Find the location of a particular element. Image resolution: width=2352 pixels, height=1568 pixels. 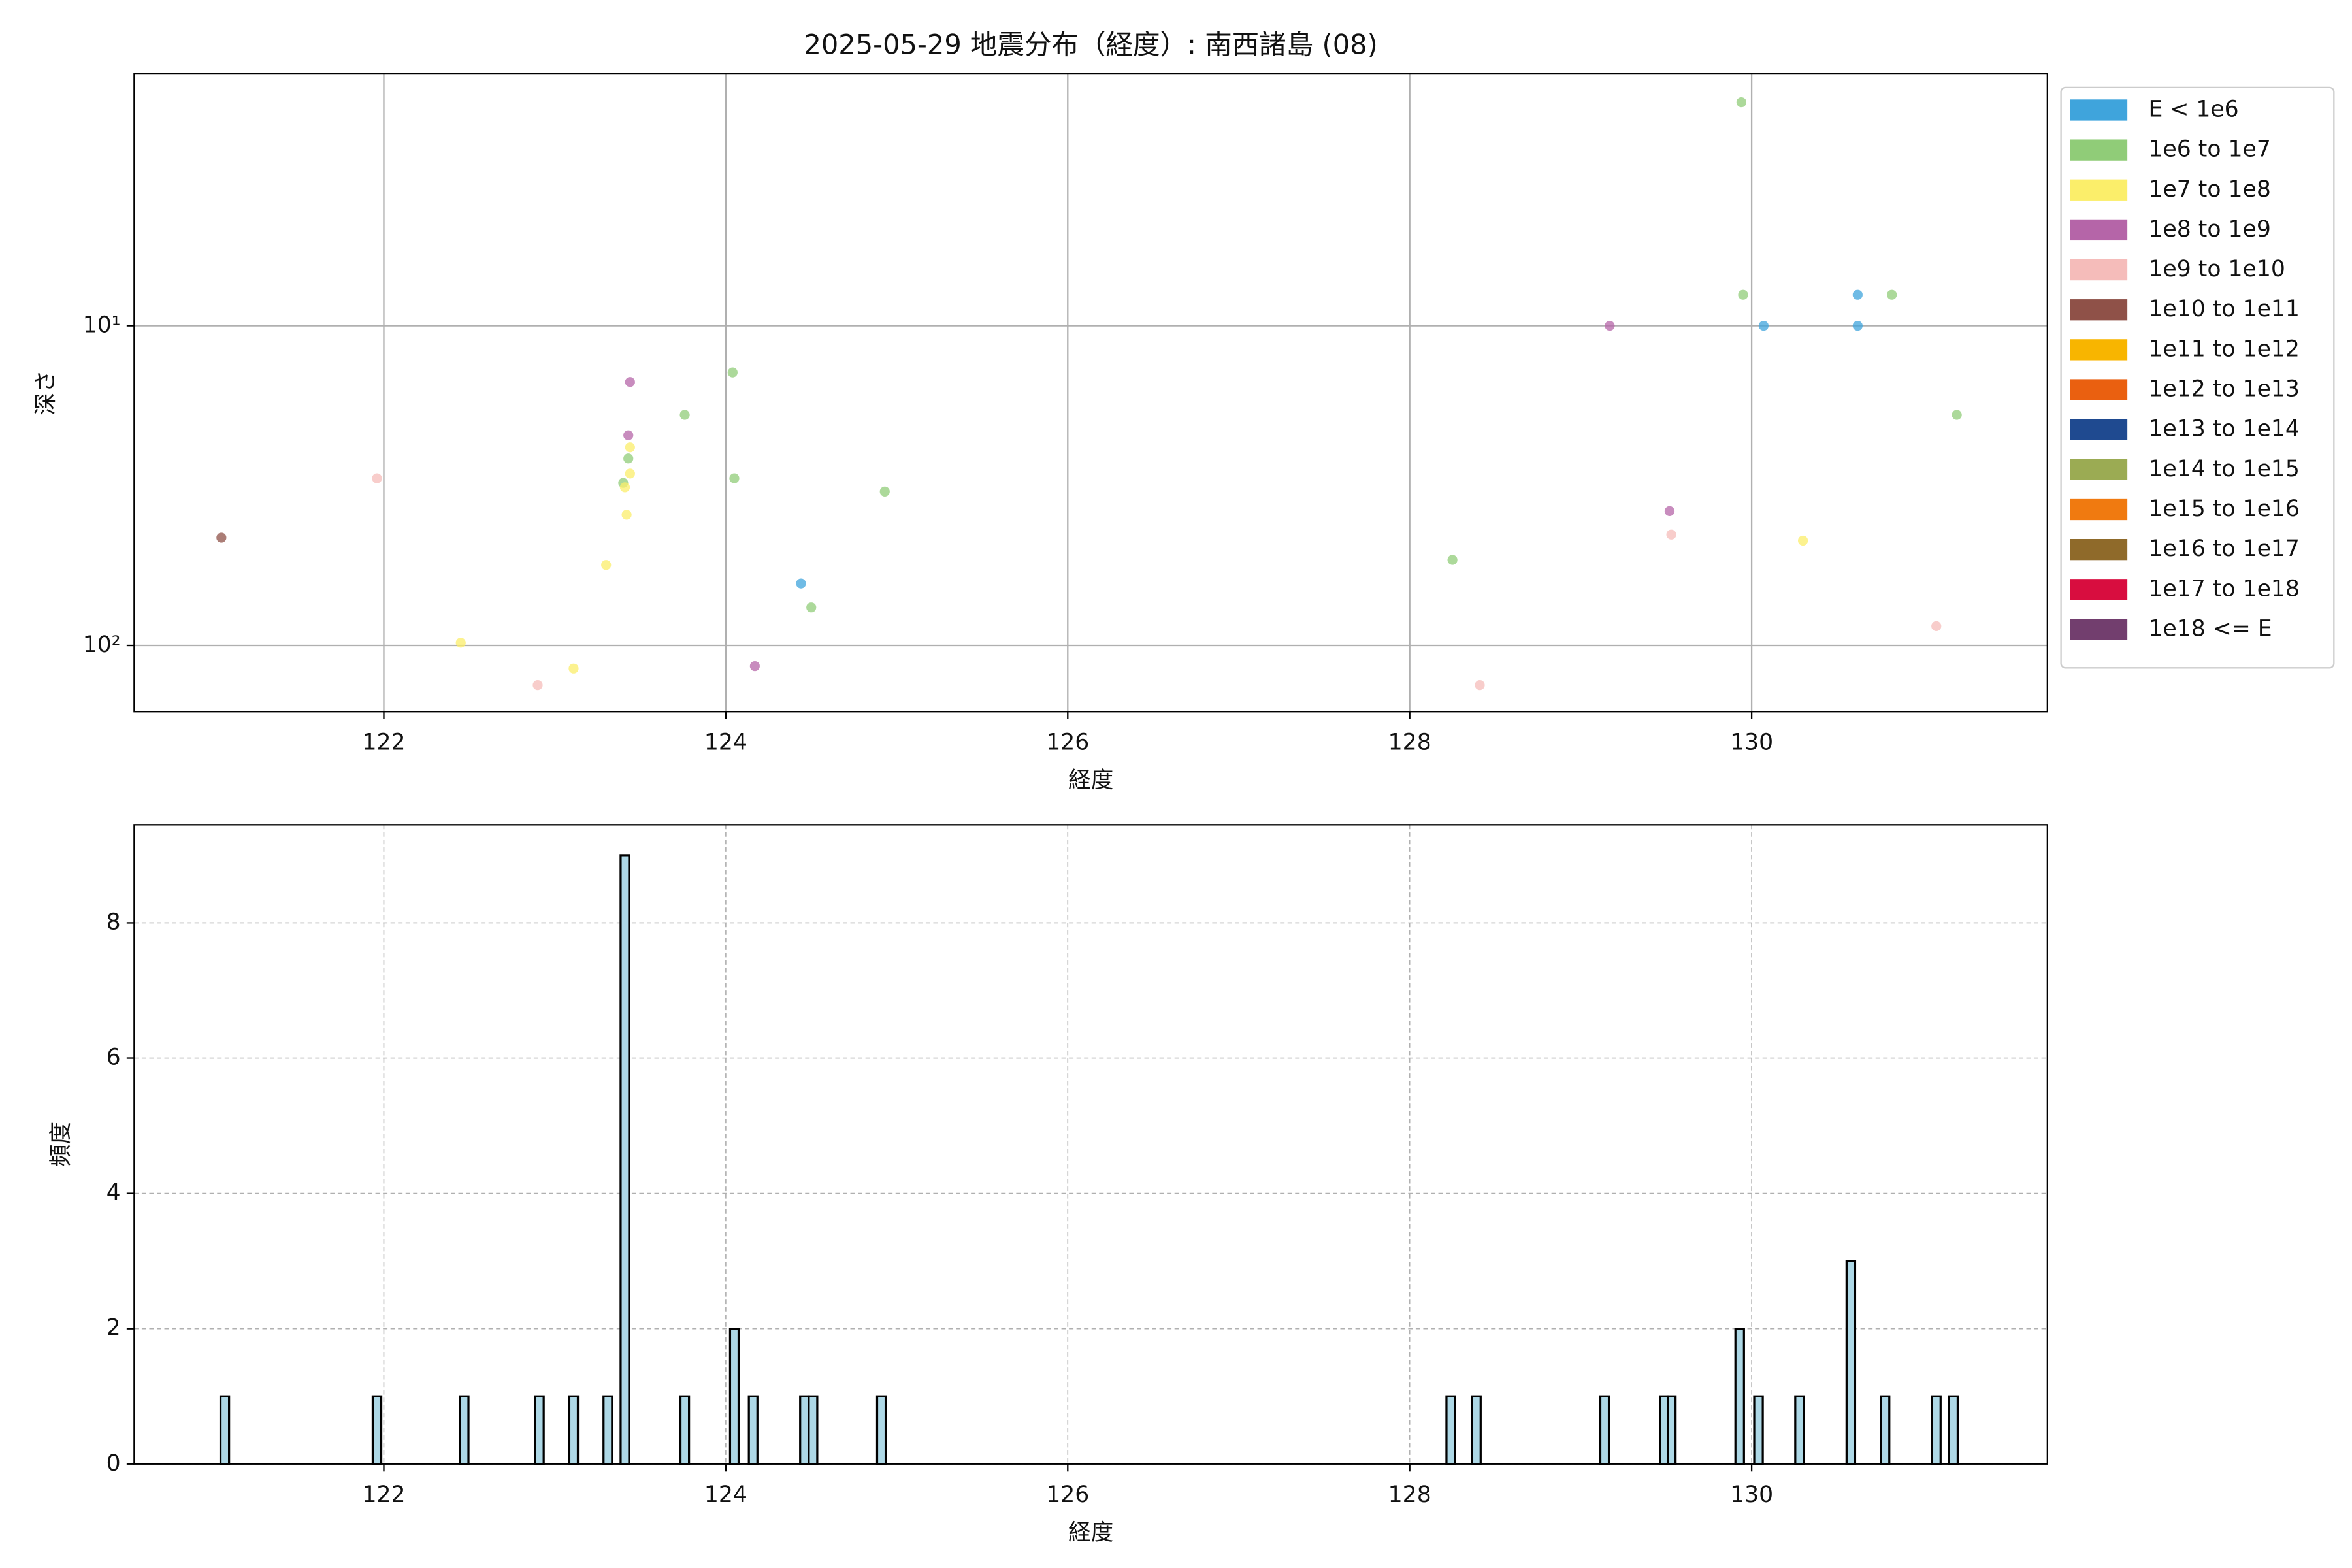

legend-label: 1e7 to 1e8 is located at coordinates (2209, 189).